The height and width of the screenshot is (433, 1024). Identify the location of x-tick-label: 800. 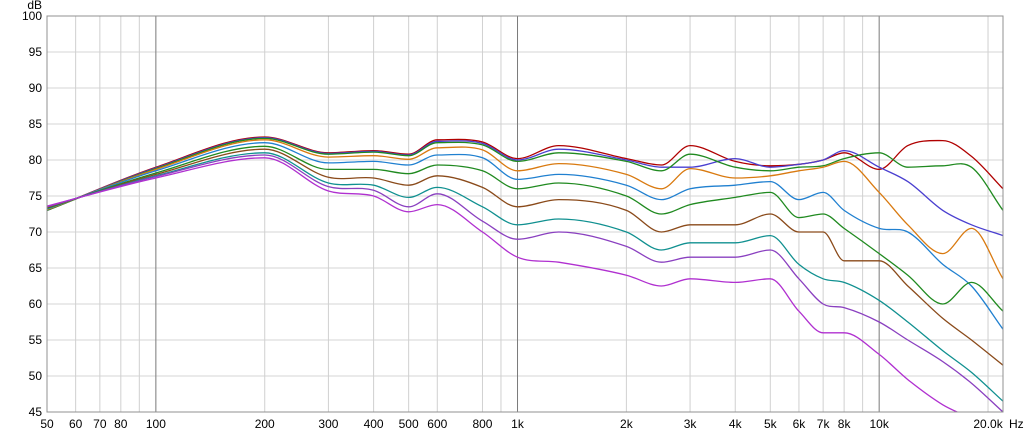
(482, 424).